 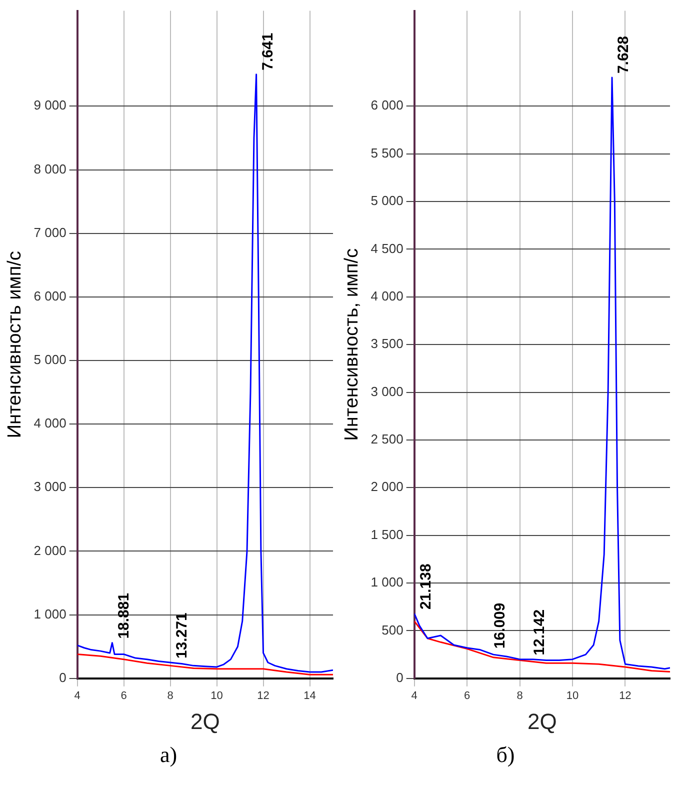 I want to click on y-tick-label: 4 500, so click(x=387, y=248).